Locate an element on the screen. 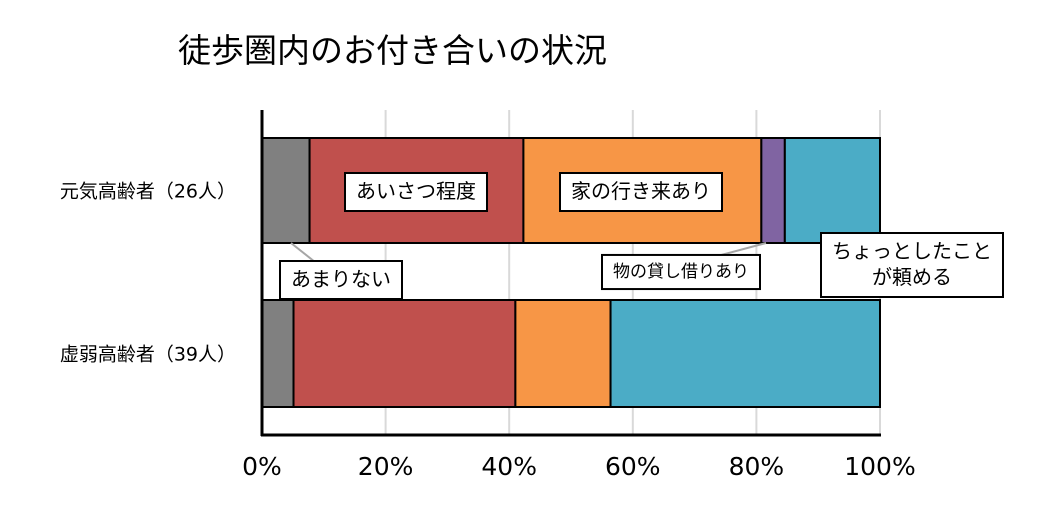 Image resolution: width=1059 pixels, height=531 pixels. y-category-label: 元気高齢者（26人） is located at coordinates (148, 192).